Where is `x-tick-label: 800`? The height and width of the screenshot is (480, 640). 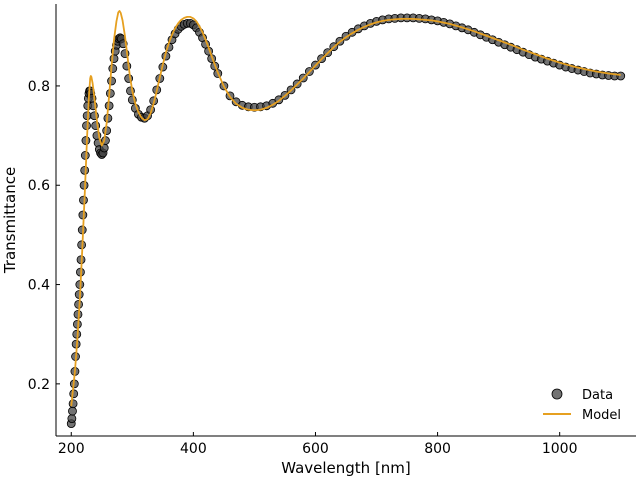 x-tick-label: 800 is located at coordinates (437, 449).